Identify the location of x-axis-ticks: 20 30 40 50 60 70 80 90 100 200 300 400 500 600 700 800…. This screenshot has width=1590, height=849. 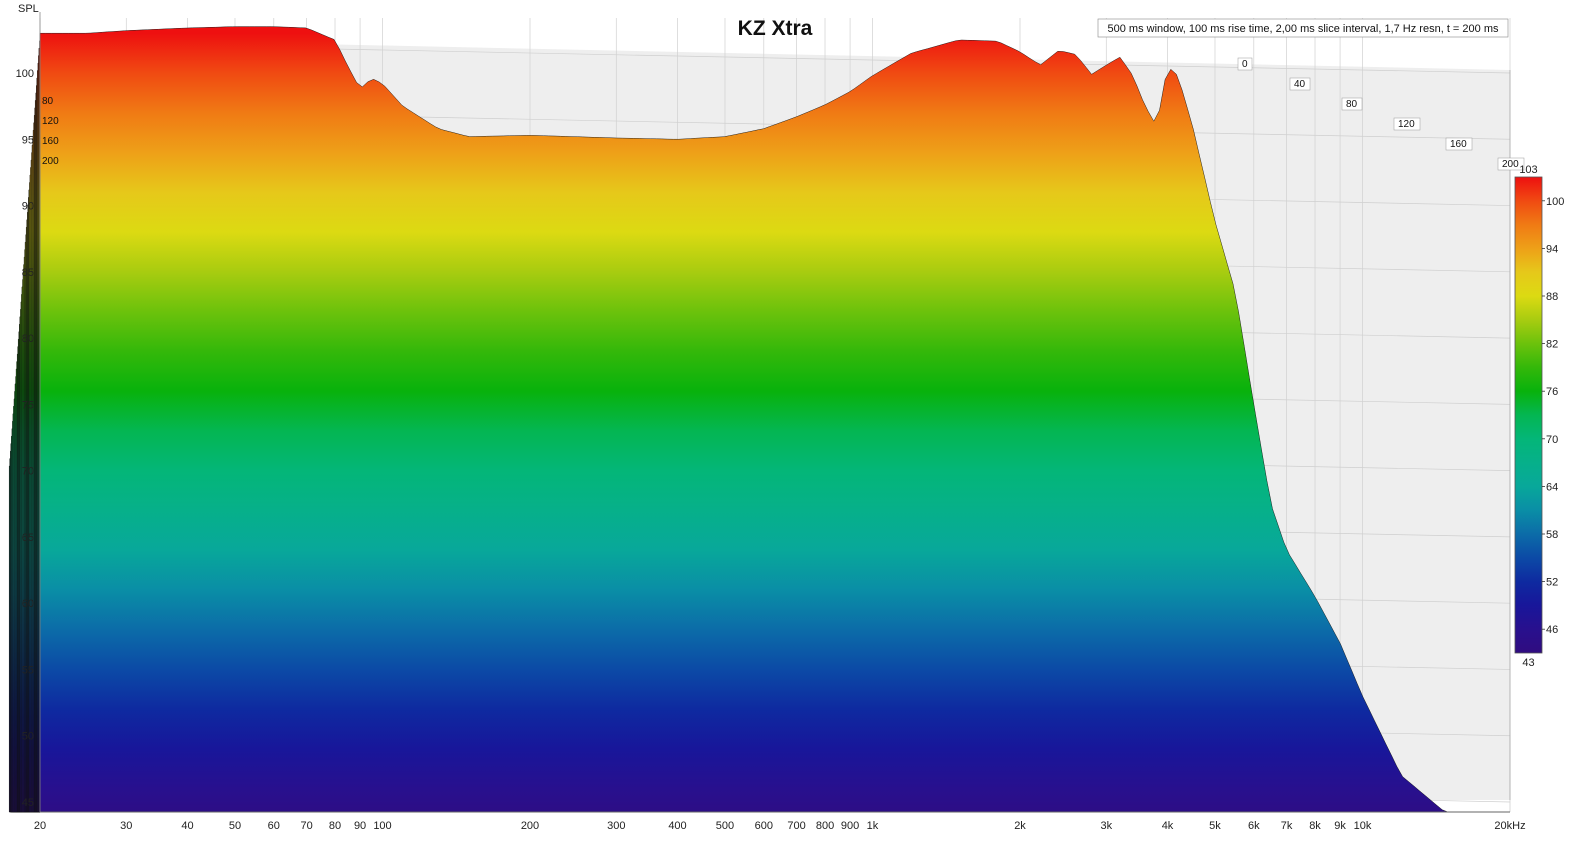
(780, 826).